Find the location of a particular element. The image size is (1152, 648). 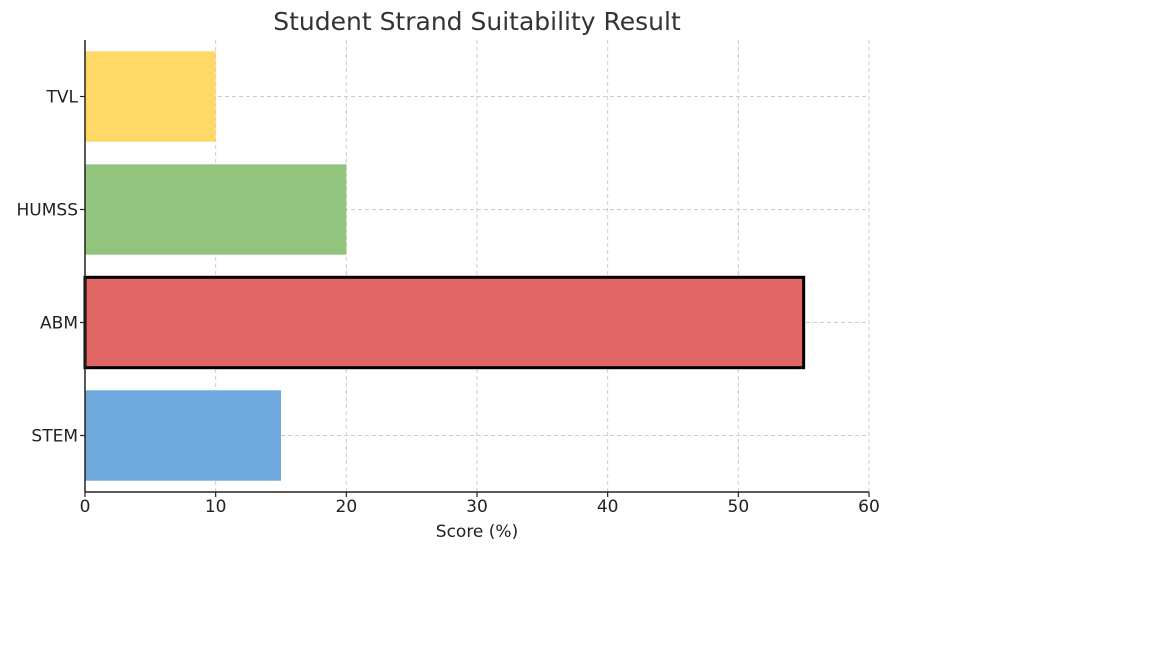

x-tick-label: 40 is located at coordinates (608, 507).